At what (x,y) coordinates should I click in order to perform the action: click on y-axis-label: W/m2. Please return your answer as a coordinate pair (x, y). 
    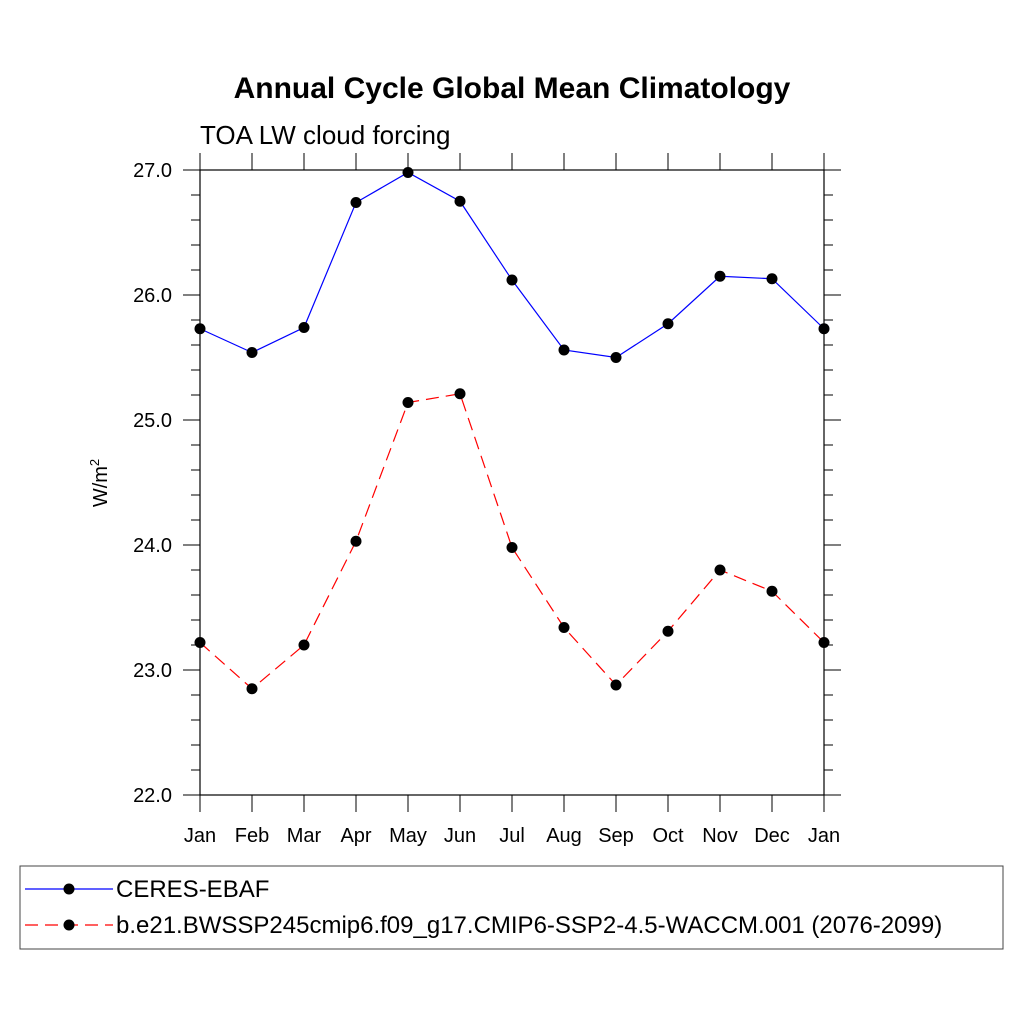
    Looking at the image, I should click on (99, 483).